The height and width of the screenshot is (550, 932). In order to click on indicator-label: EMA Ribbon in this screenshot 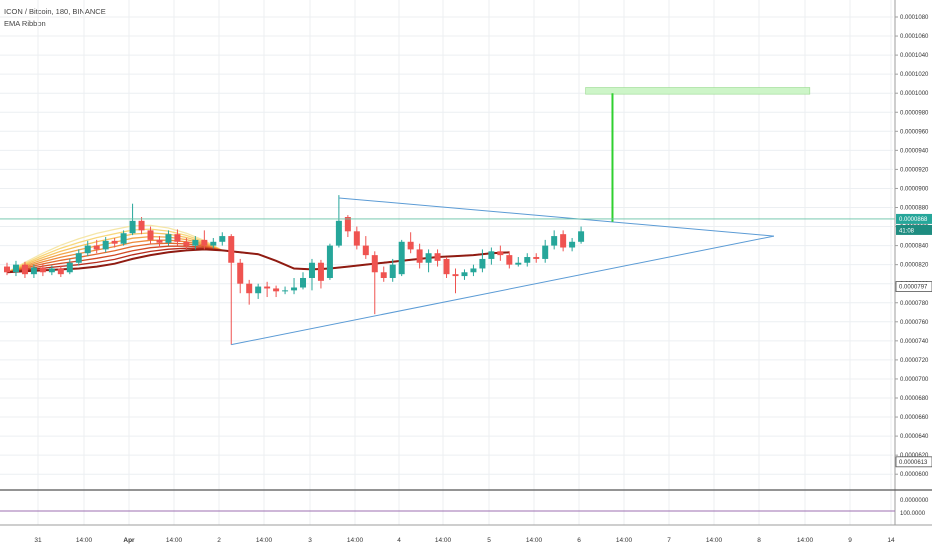, I will do `click(25, 23)`.